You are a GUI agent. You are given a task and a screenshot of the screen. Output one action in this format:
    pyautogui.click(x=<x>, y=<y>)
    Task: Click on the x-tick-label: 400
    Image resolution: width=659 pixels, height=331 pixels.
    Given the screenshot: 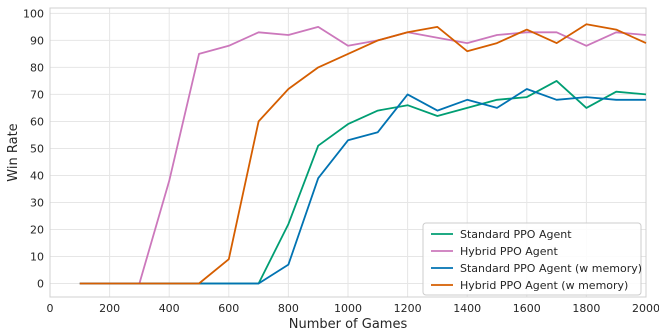 What is the action you would take?
    pyautogui.click(x=169, y=308)
    